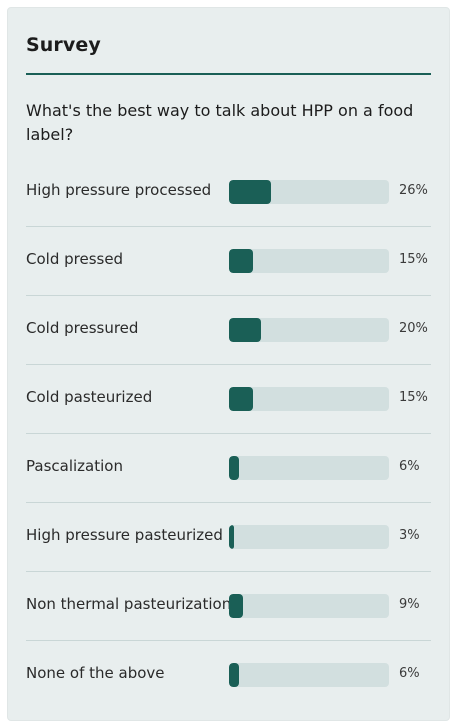  What do you see at coordinates (228, 330) in the screenshot?
I see `survey-option: Cold pressured 20%` at bounding box center [228, 330].